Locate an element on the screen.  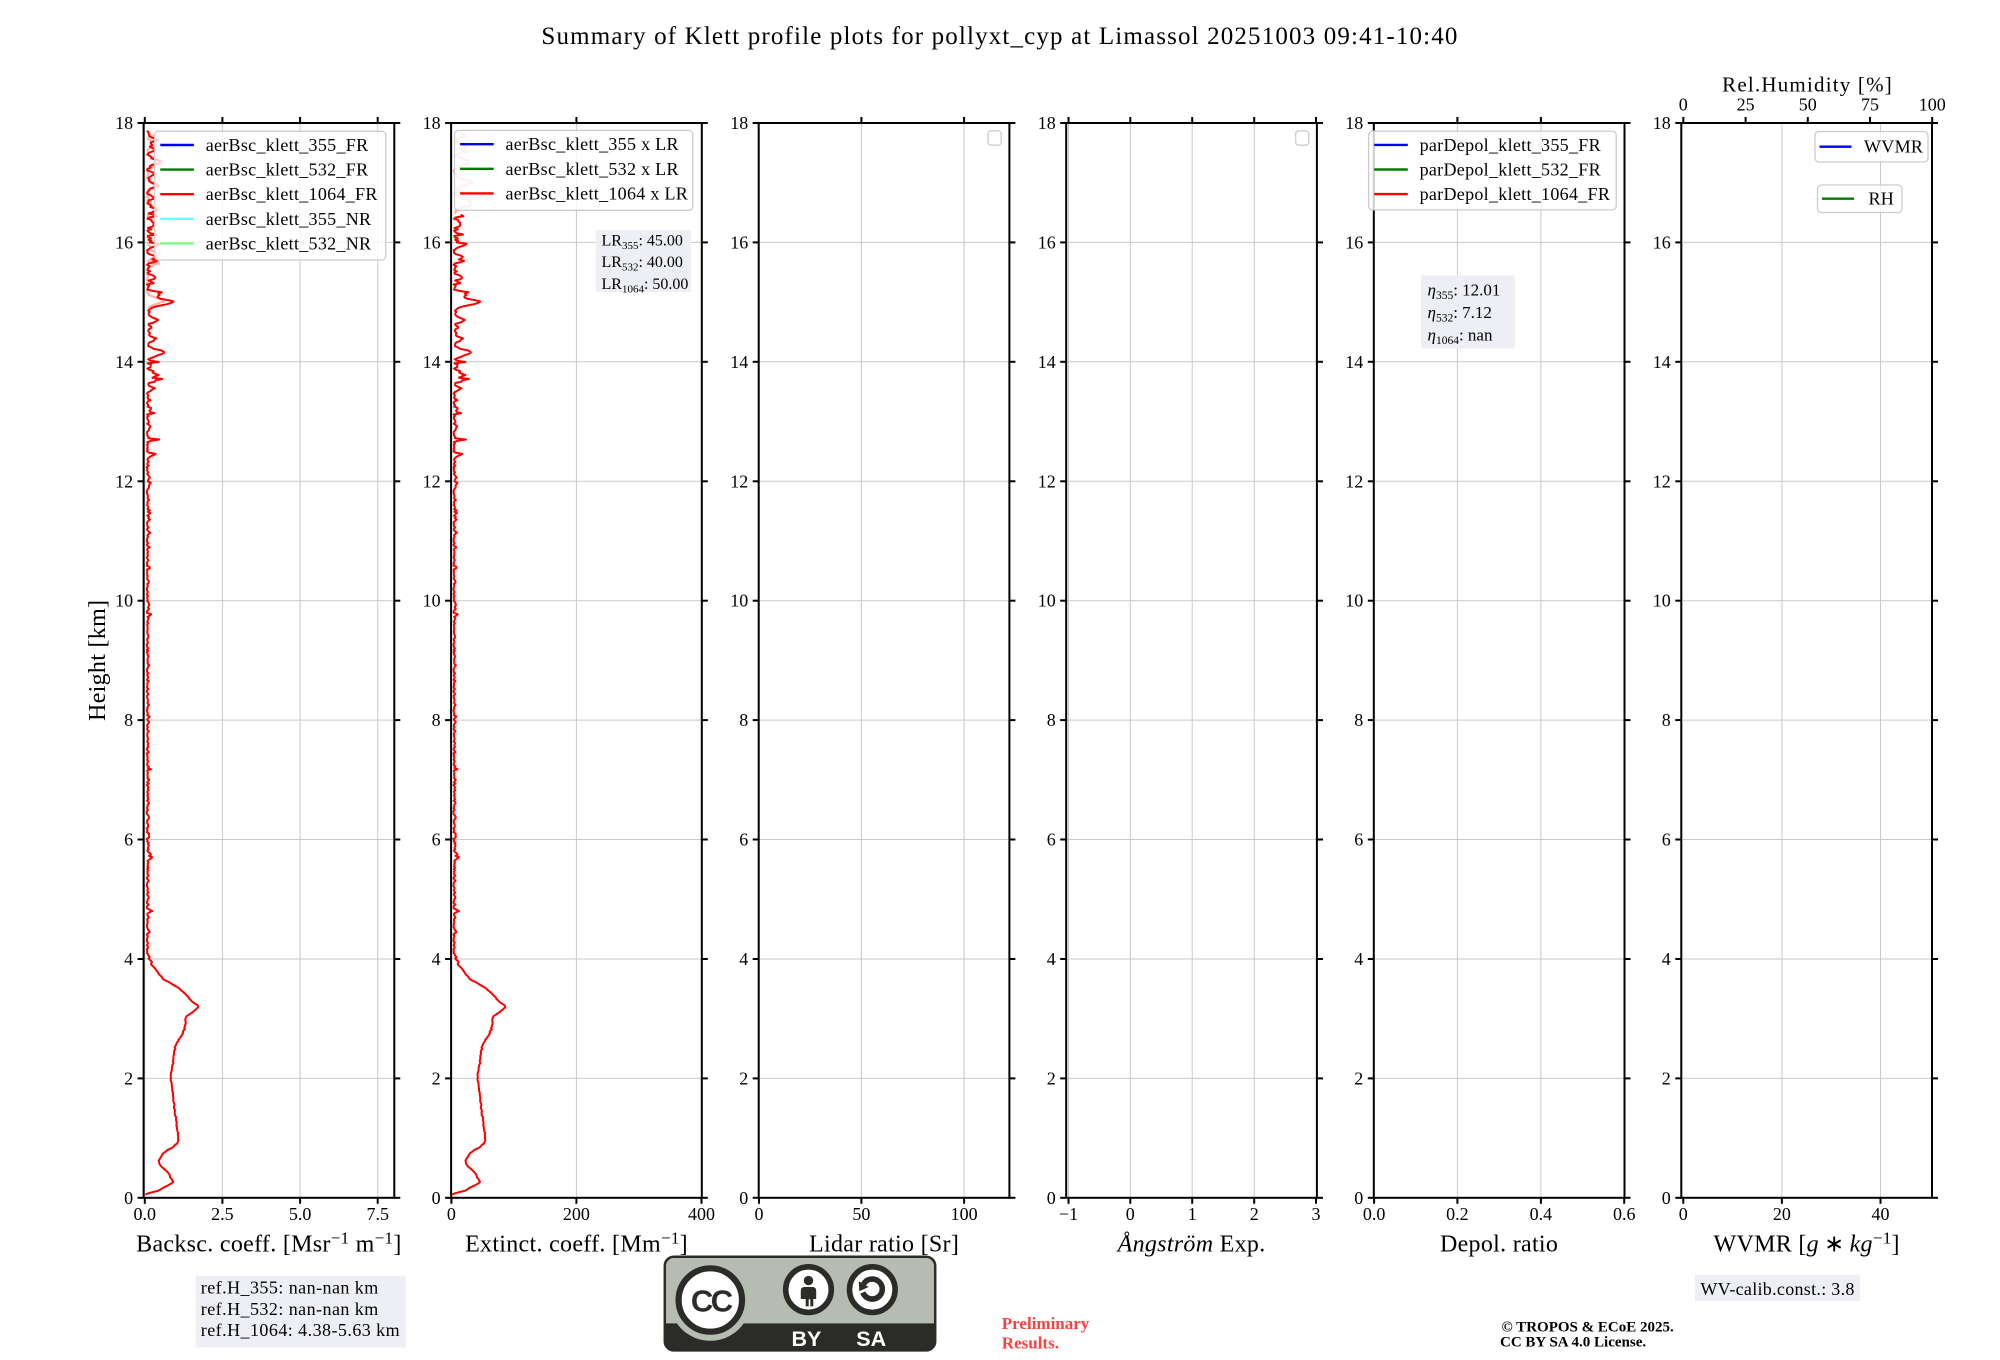
svg-text: RH is located at coordinates (1882, 199).